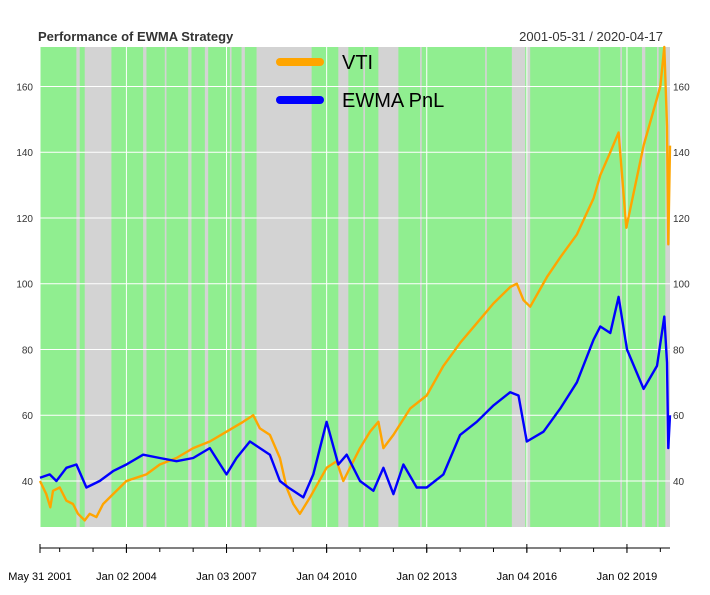  Describe the element at coordinates (679, 350) in the screenshot. I see `y-tick-label-right: 80` at that location.